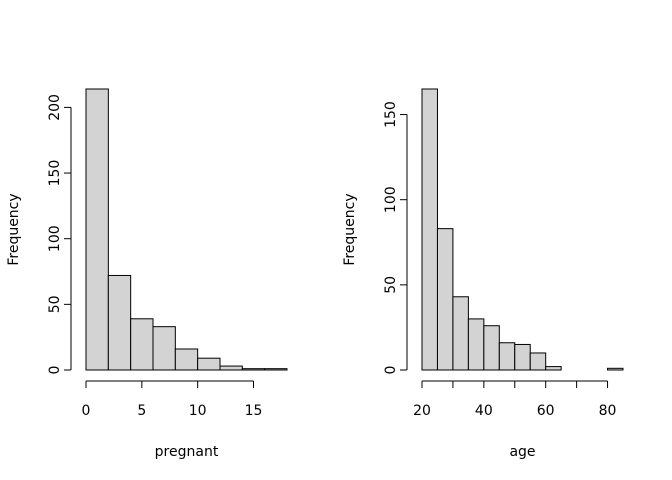 This screenshot has height=480, width=672. What do you see at coordinates (608, 411) in the screenshot?
I see `x-tick-label: 80` at bounding box center [608, 411].